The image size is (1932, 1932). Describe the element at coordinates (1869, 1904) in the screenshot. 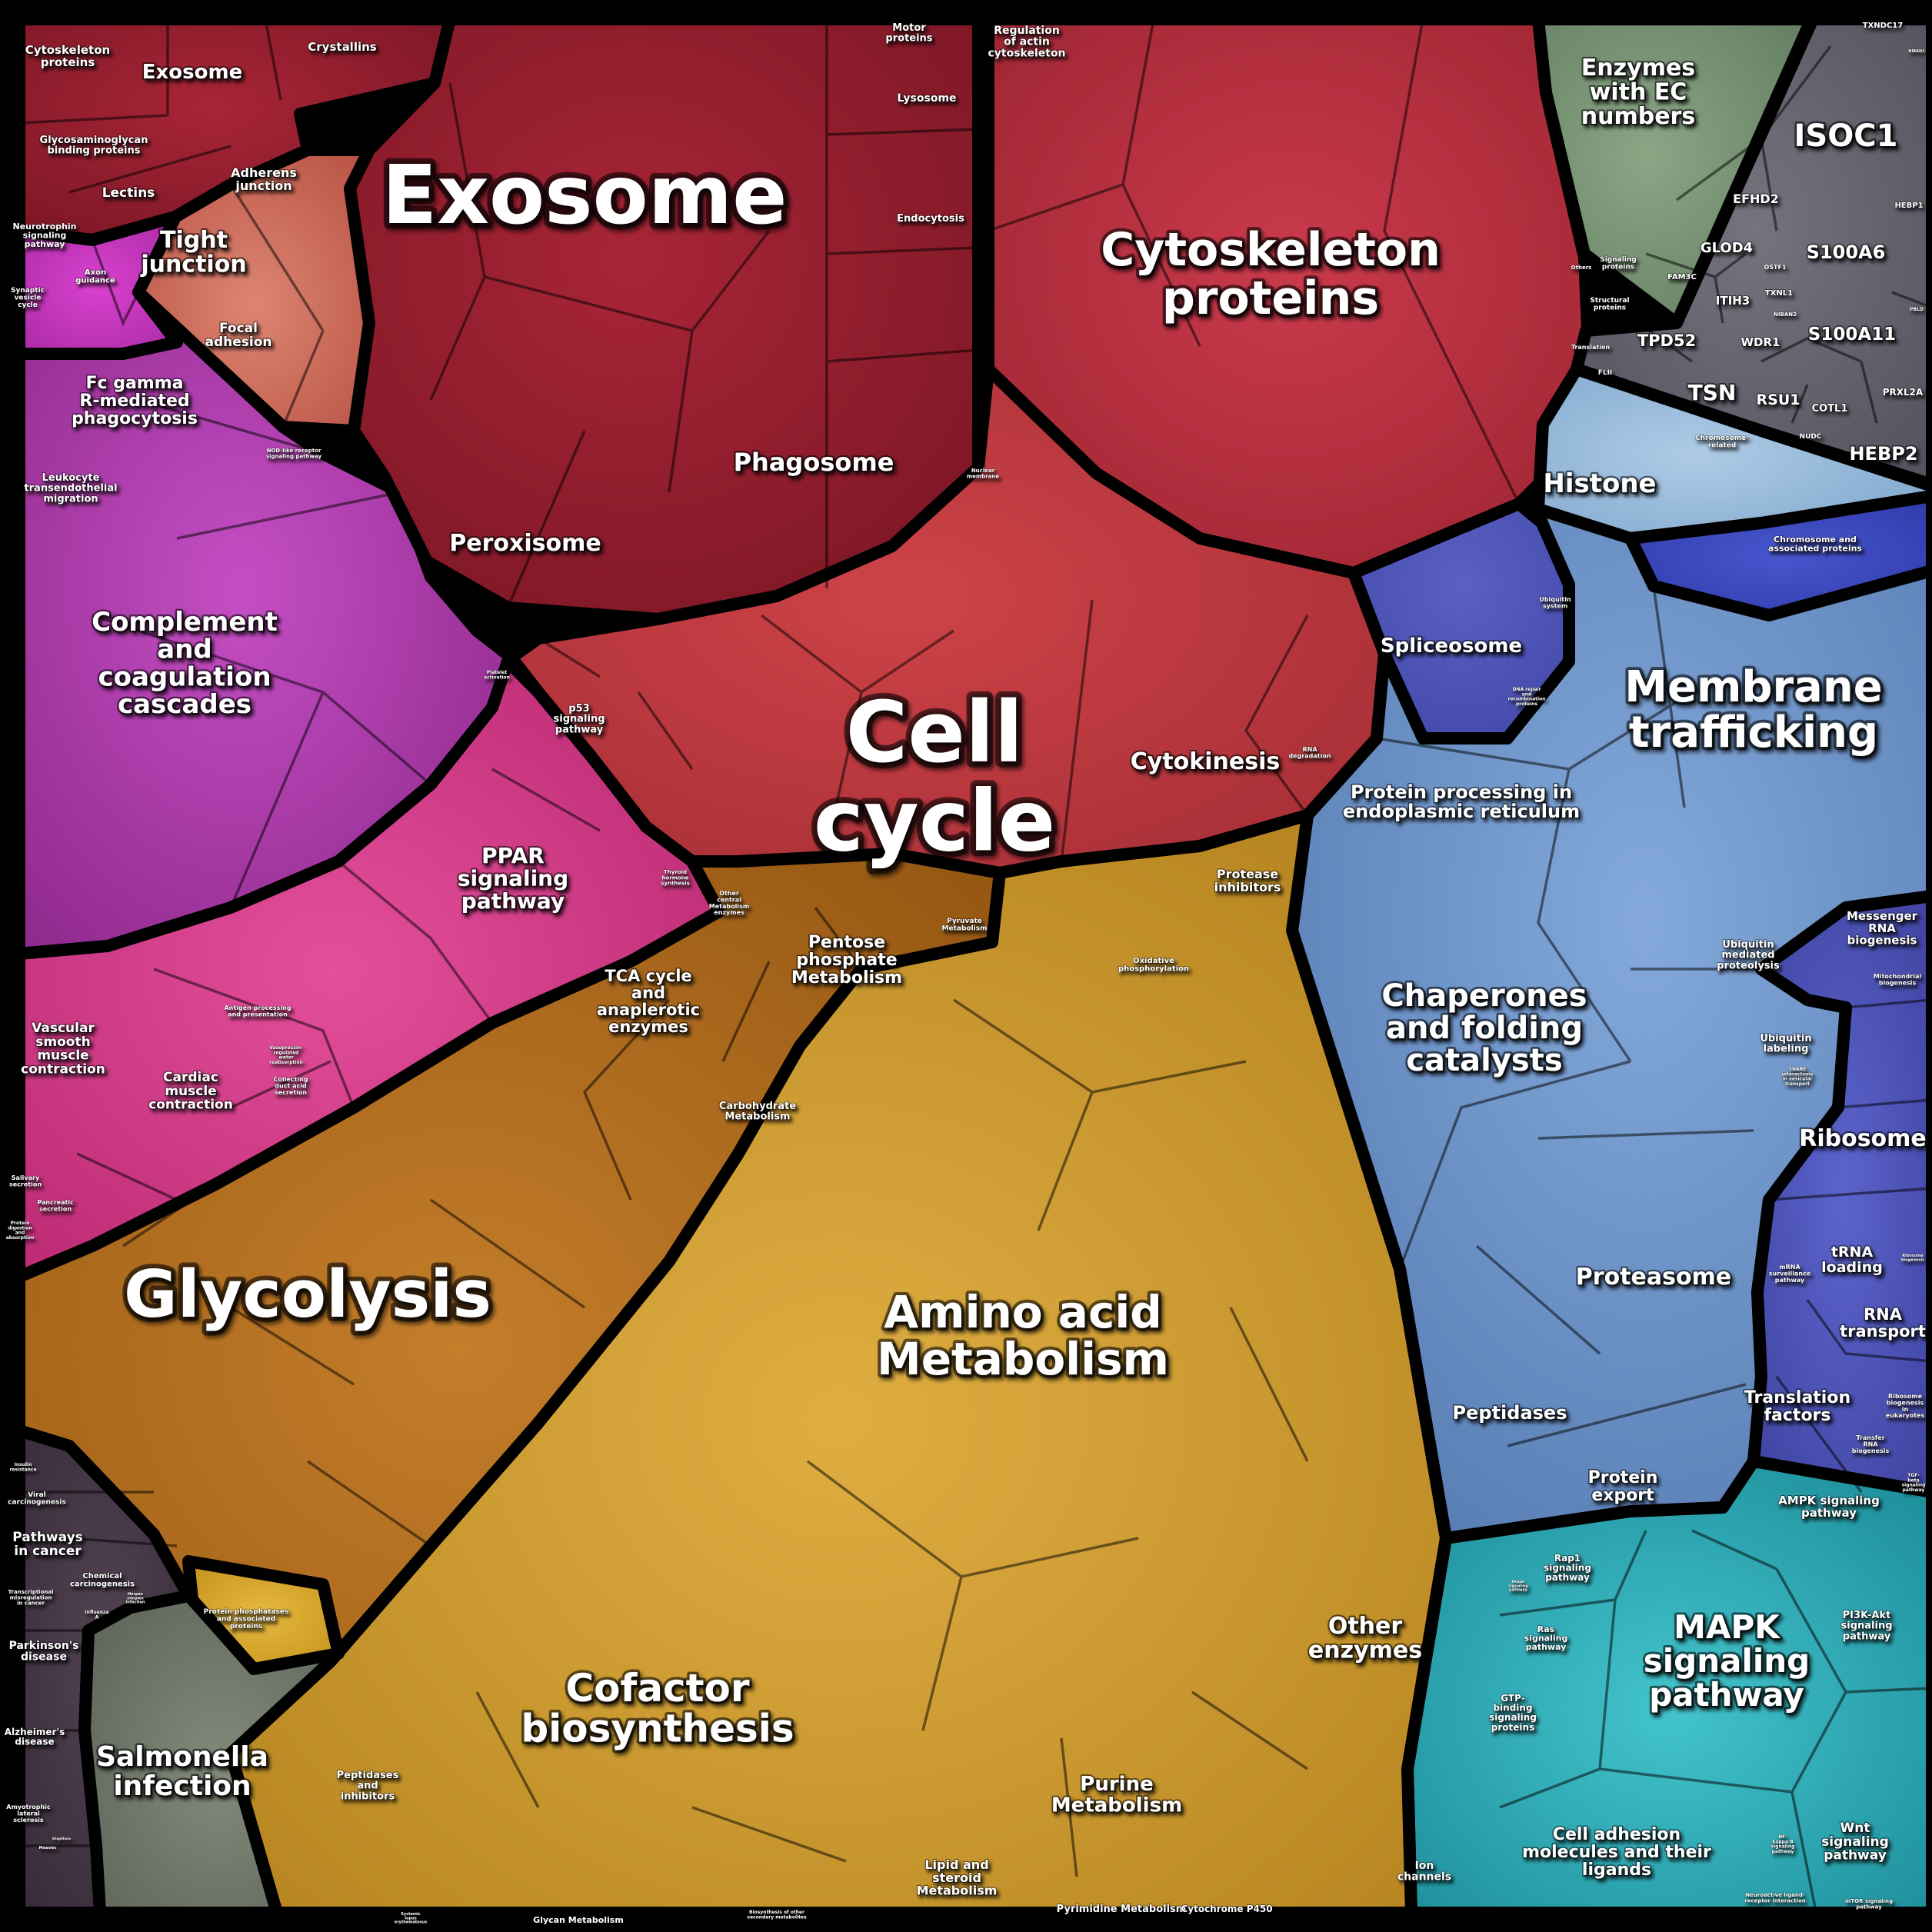

I see `label-mtor: mTOR signaling pathway` at that location.